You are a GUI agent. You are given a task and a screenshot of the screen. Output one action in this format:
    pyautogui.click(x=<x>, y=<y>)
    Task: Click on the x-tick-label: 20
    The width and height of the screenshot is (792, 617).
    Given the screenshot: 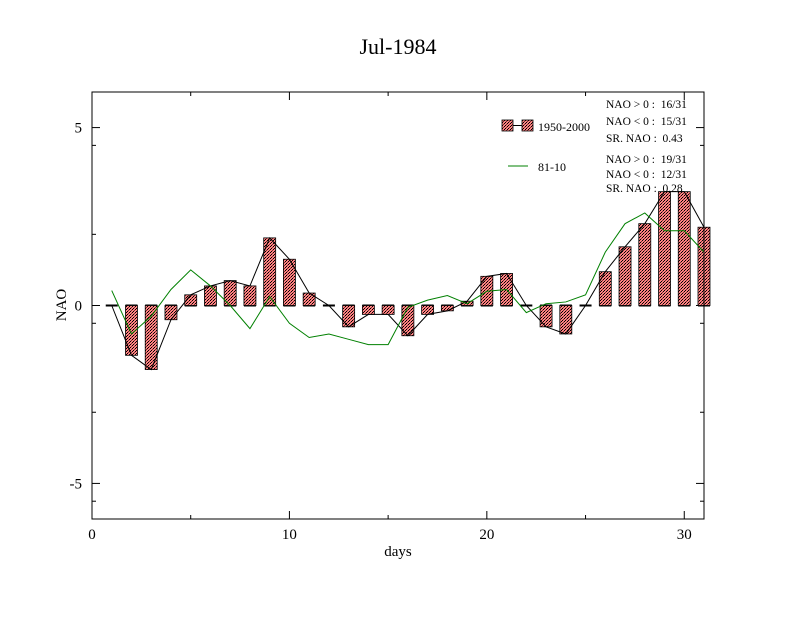 What is the action you would take?
    pyautogui.click(x=486, y=535)
    